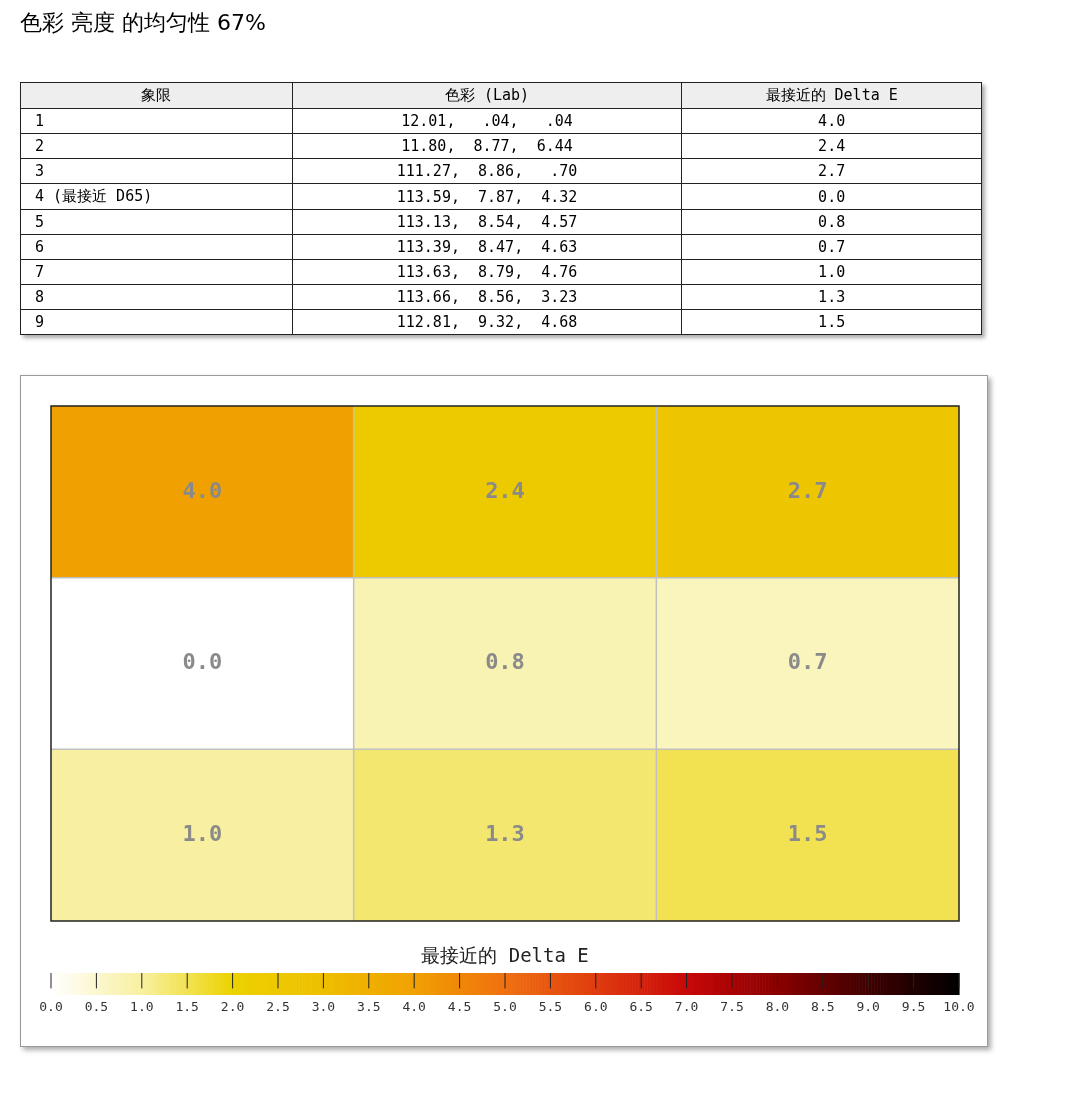 This screenshot has height=1107, width=1080. I want to click on text: 4.0, so click(832, 121).